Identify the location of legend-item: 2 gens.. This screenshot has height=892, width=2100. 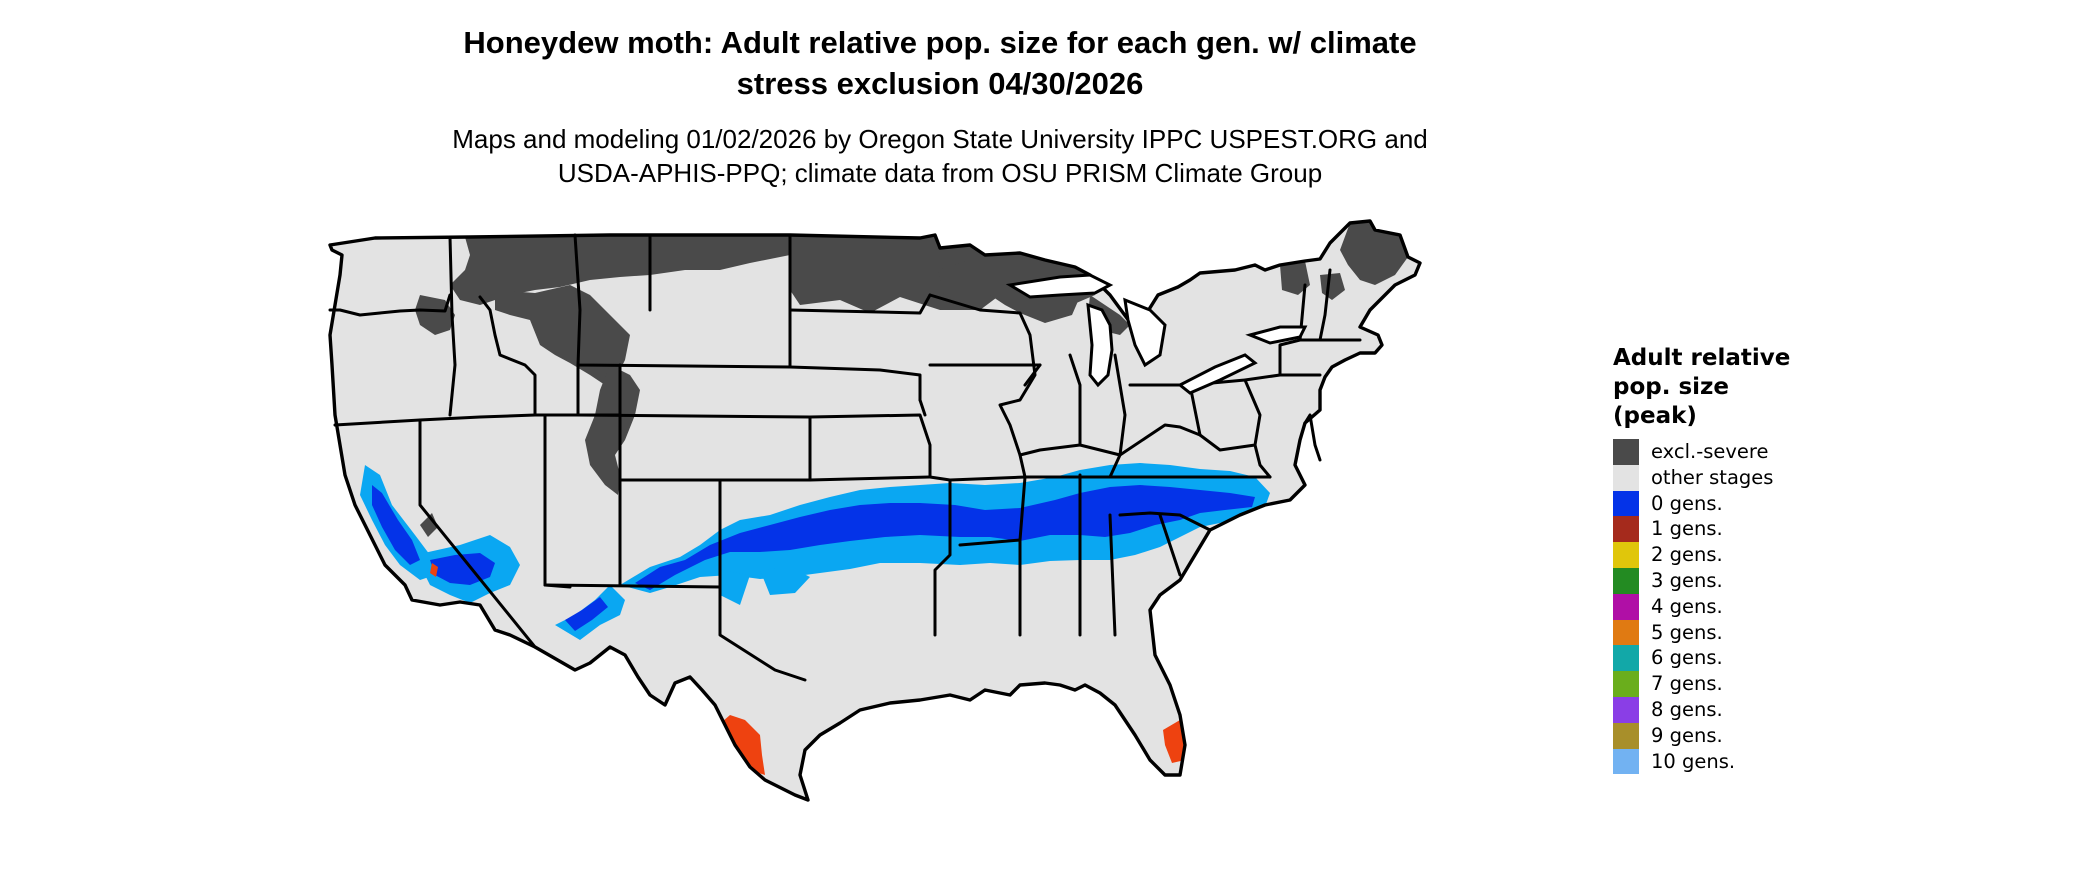
(1758, 555).